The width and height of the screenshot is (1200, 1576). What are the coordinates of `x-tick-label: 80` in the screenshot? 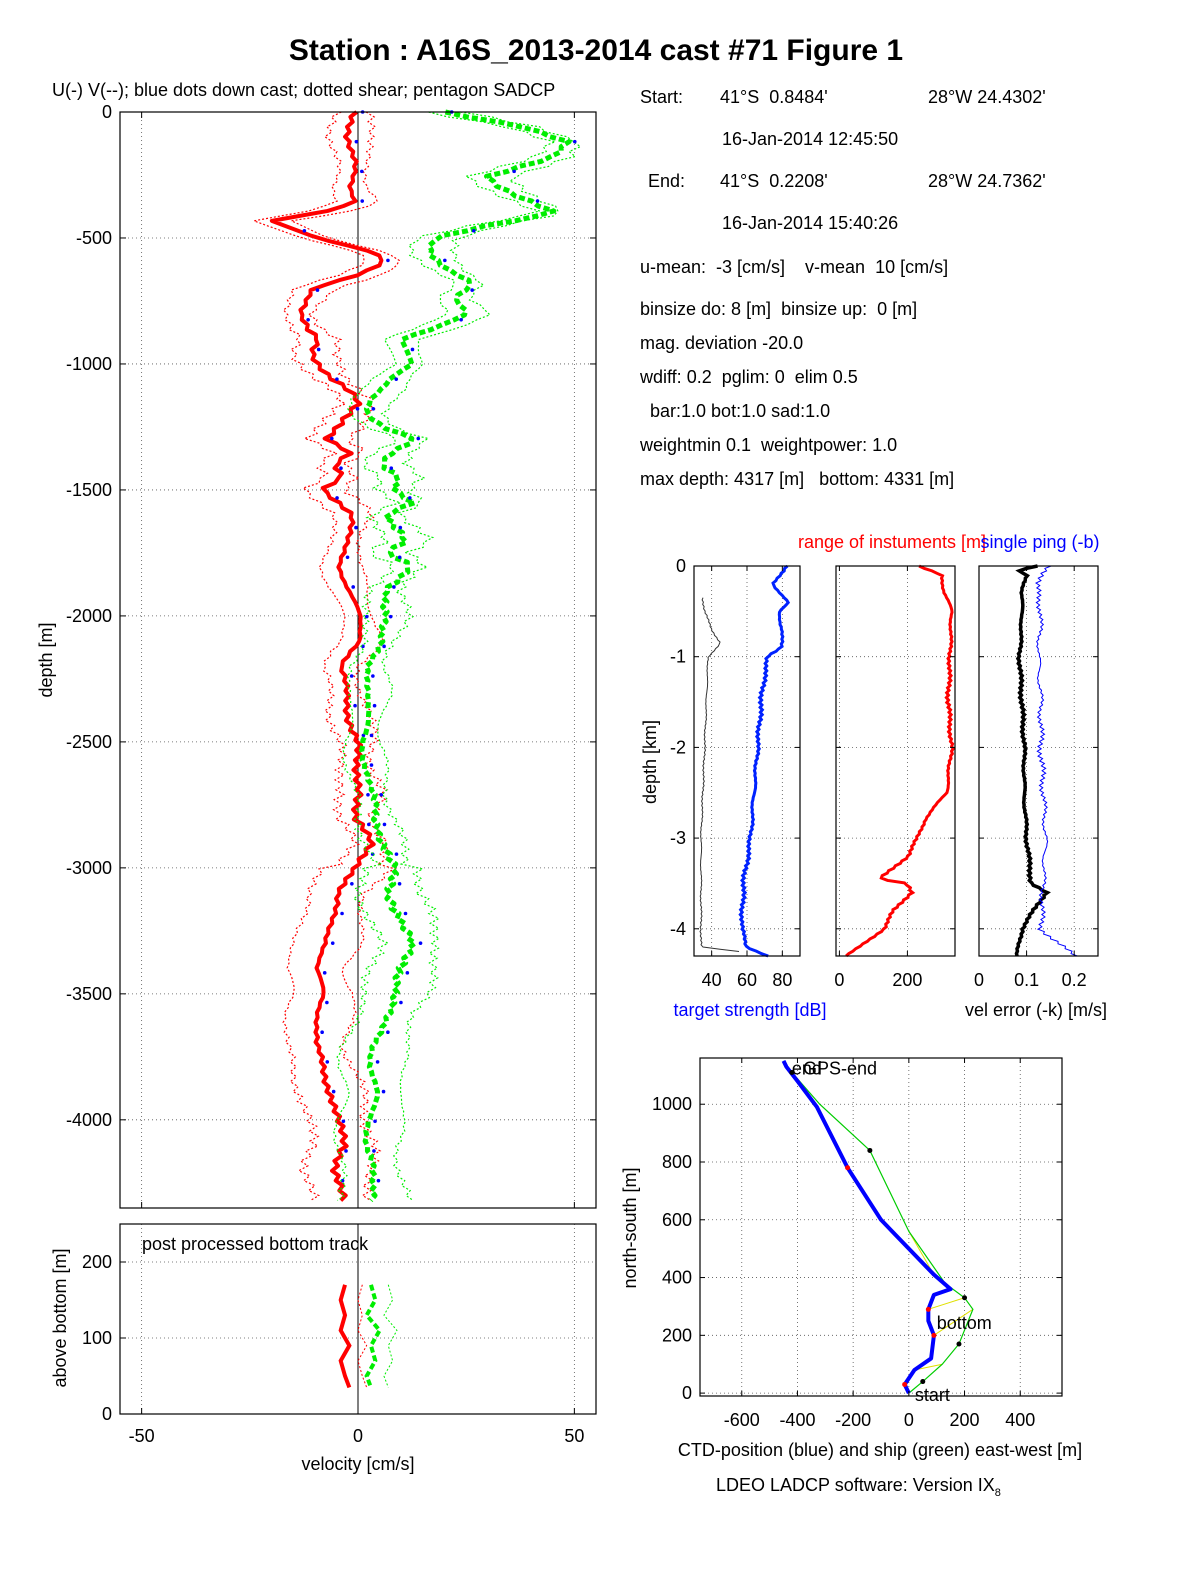 It's located at (782, 980).